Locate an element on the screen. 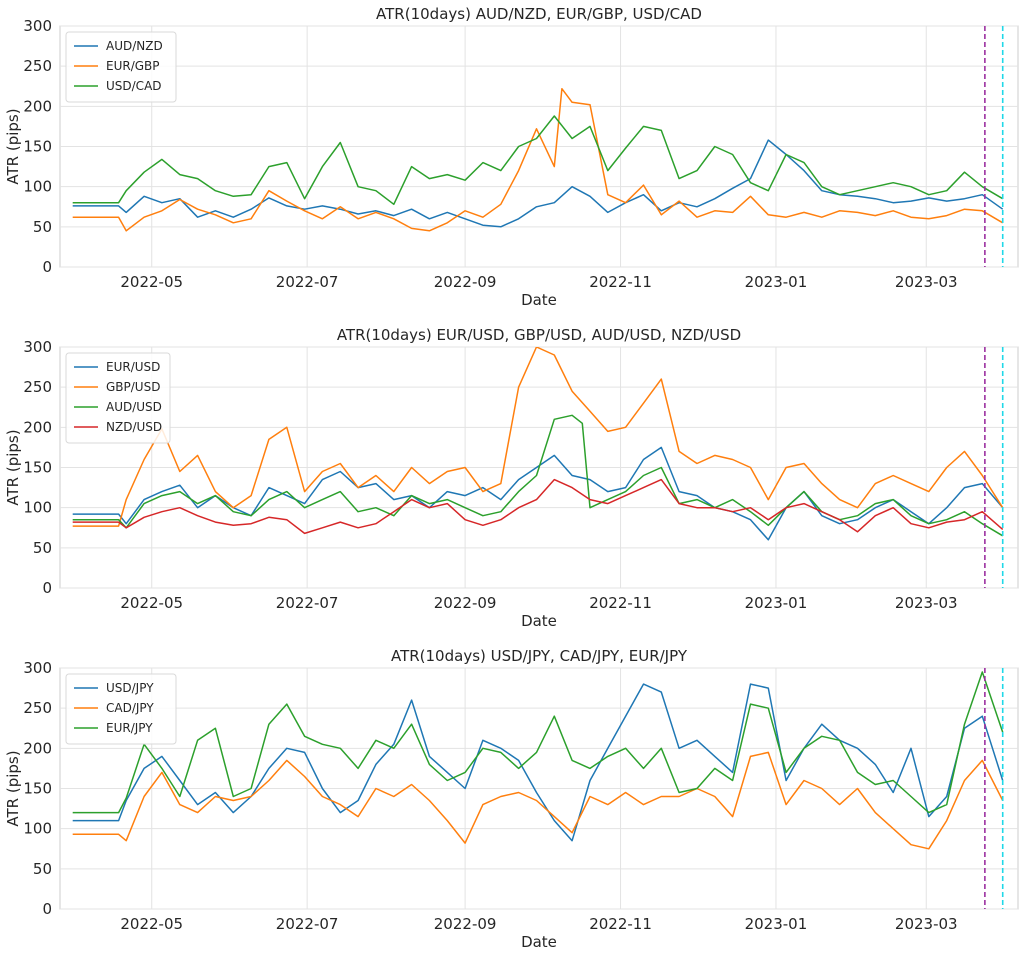 Image resolution: width=1024 pixels, height=959 pixels. series-line-aud-usd is located at coordinates (538, 475).